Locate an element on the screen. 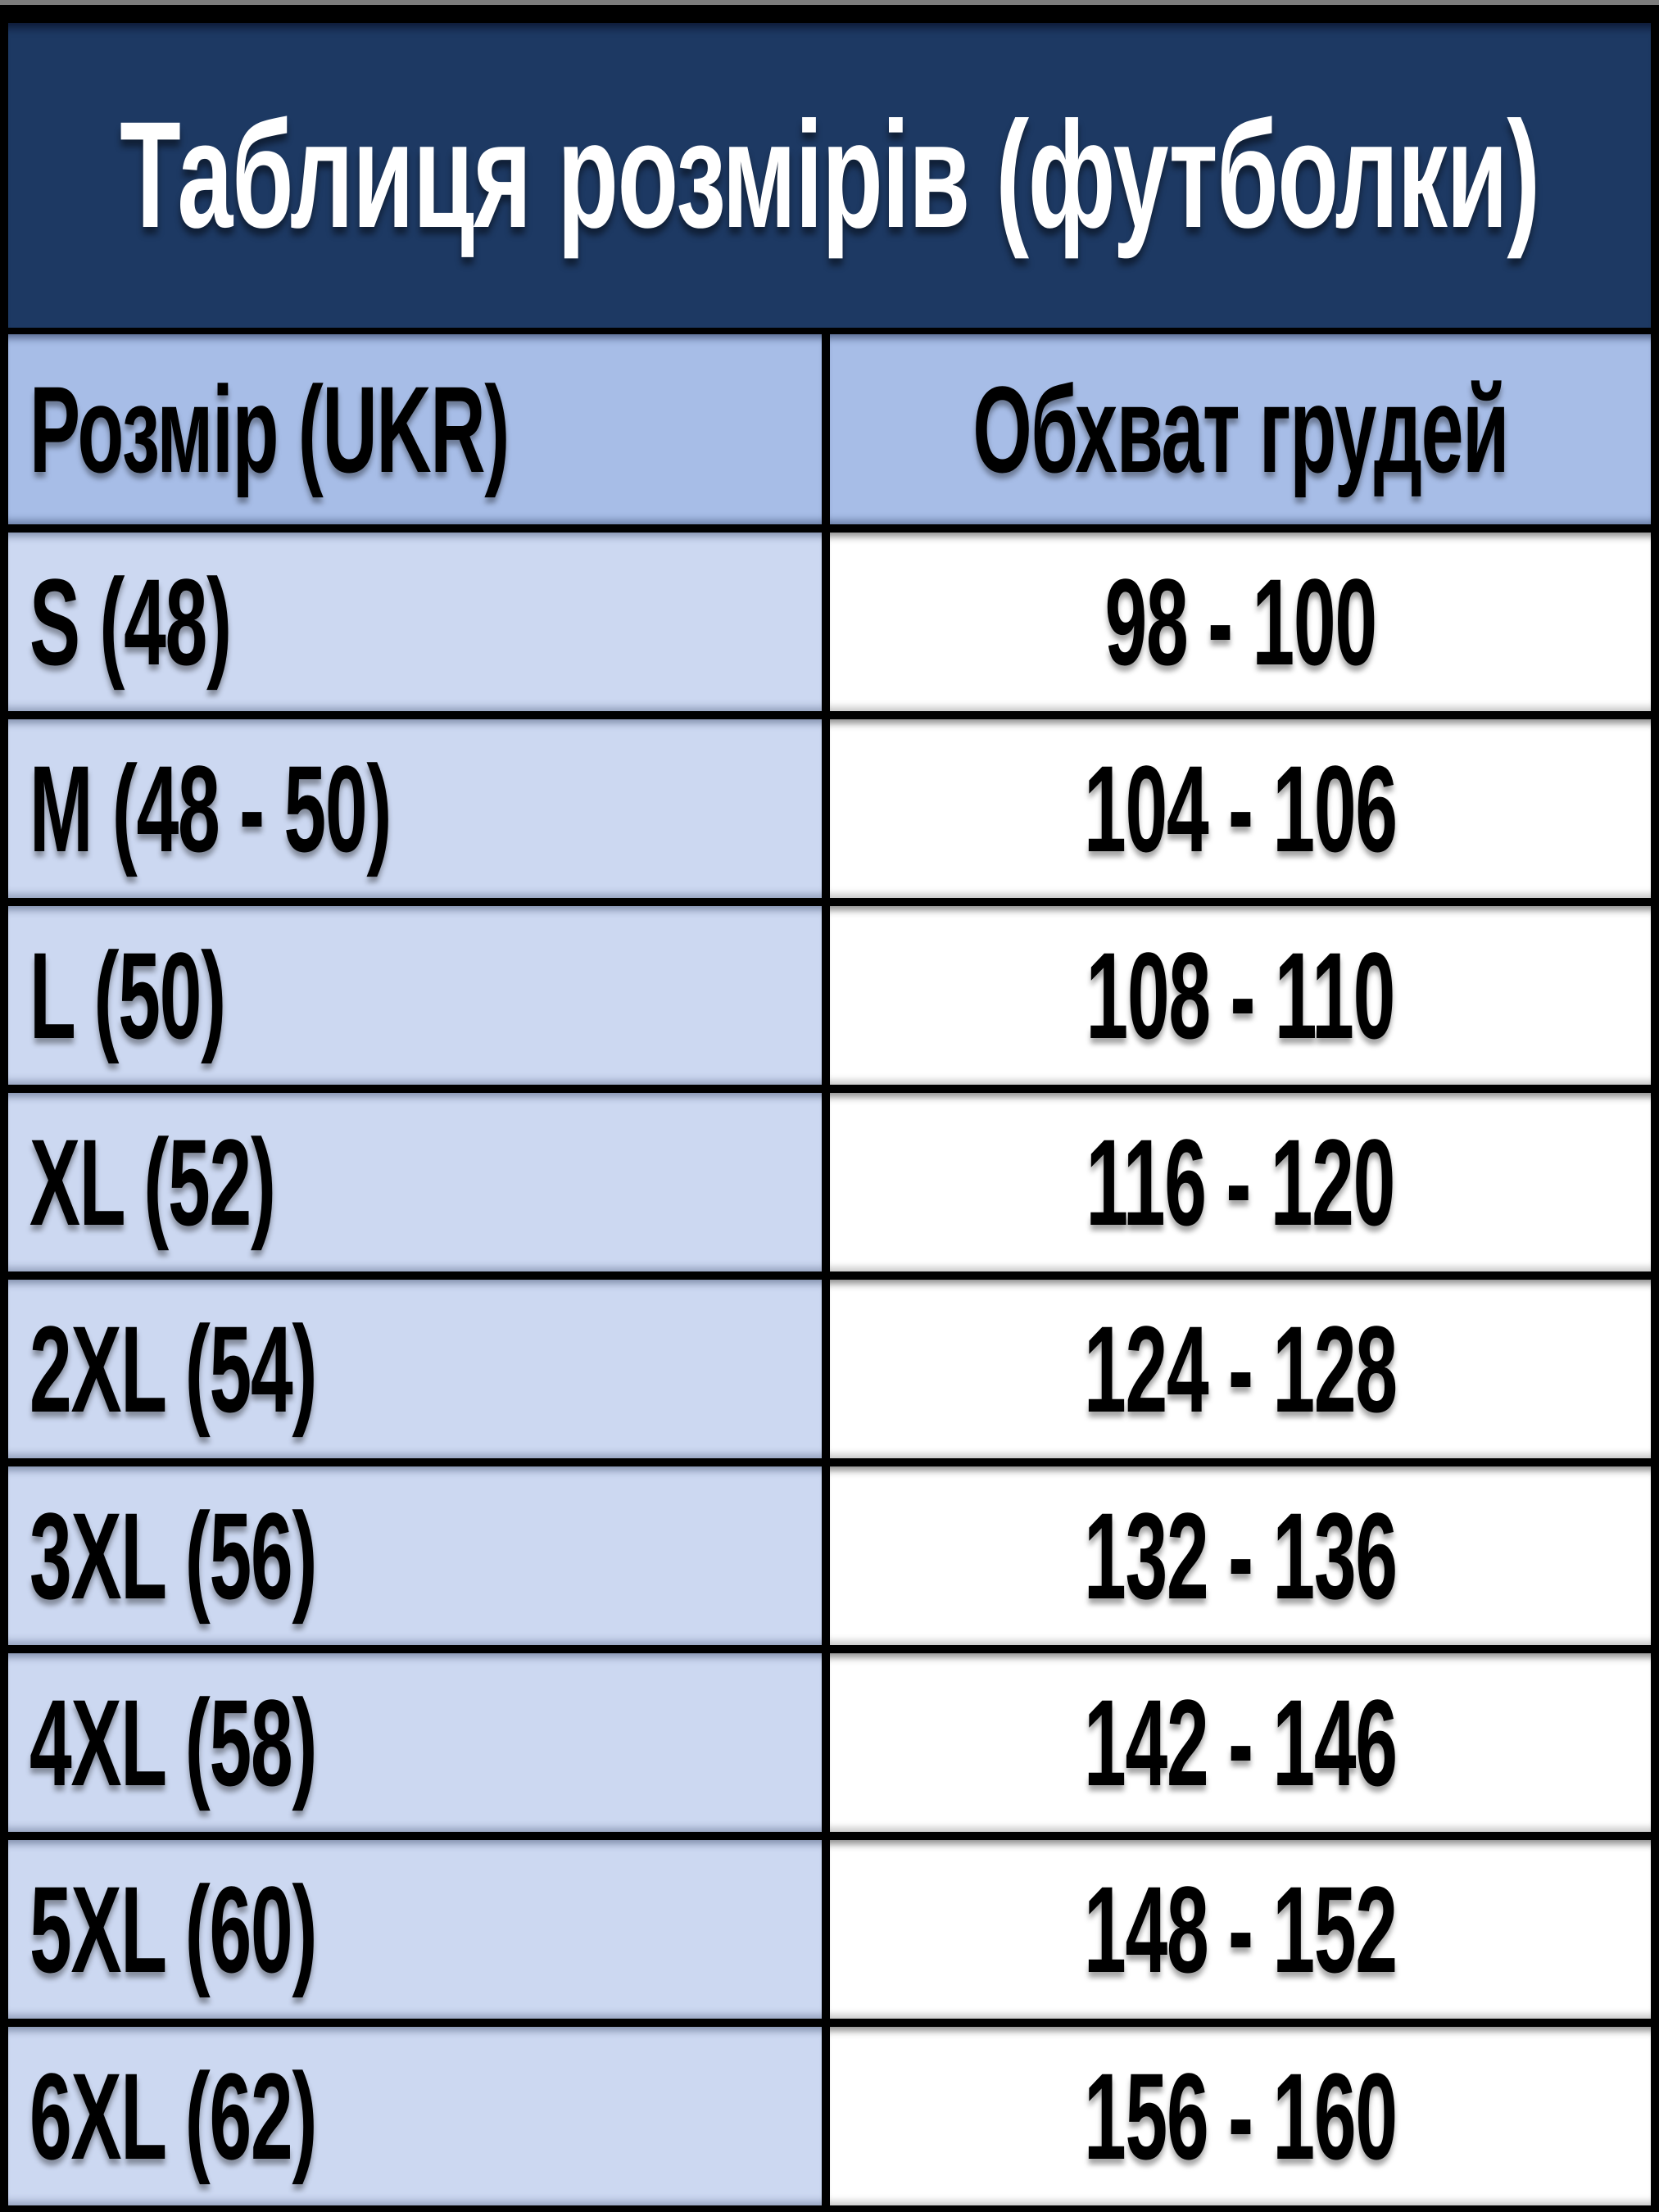 The height and width of the screenshot is (2212, 1659). chest-label: 104 - 106 is located at coordinates (1241, 808).